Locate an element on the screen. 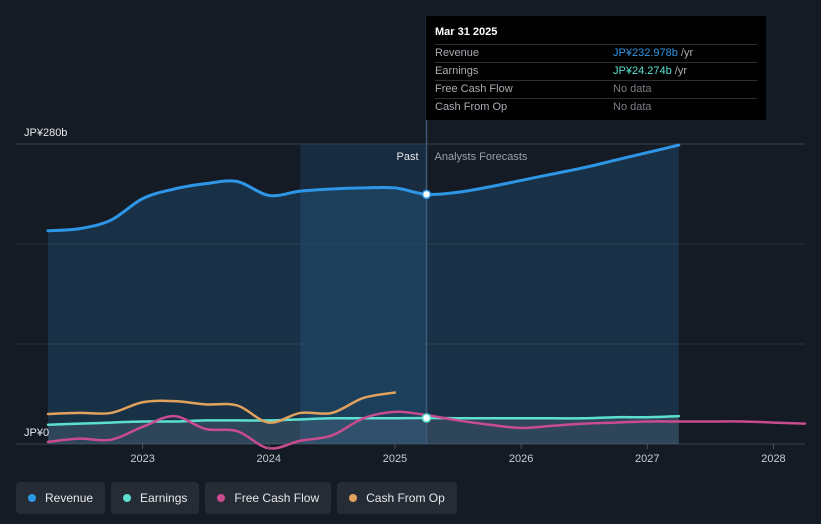  x-axis-ticks: 2023 2024 2025 2026 2027 2028 is located at coordinates (458, 454).